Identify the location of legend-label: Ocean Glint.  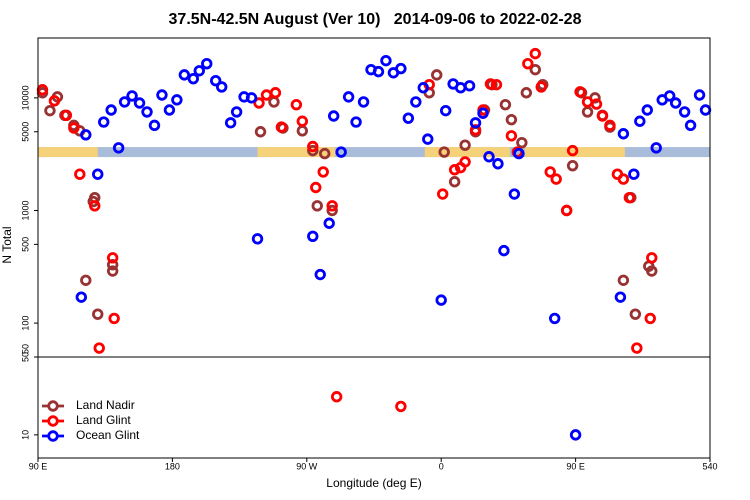
(108, 435).